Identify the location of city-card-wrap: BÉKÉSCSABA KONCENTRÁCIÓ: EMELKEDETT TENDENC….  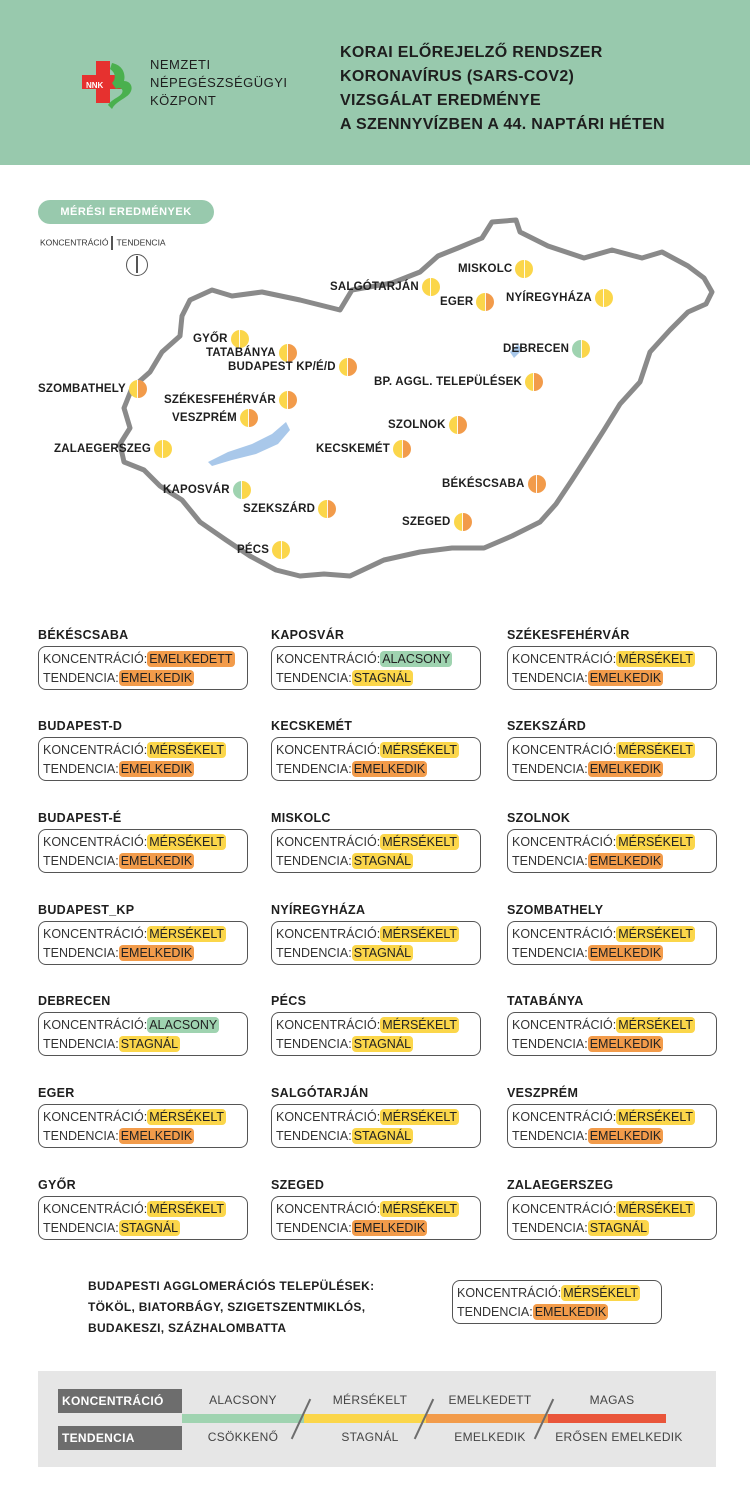
(143, 659).